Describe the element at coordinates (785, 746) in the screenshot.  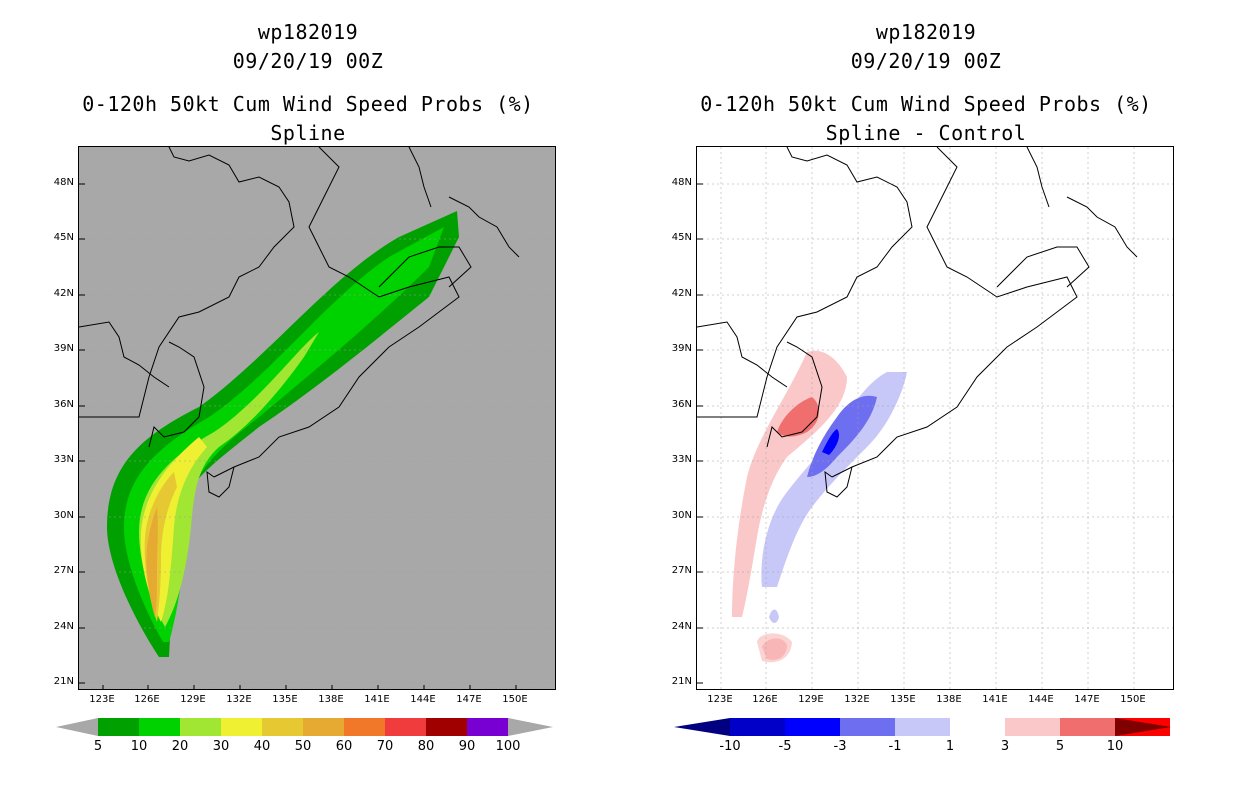
I see `right-cb-label-m5: -5` at that location.